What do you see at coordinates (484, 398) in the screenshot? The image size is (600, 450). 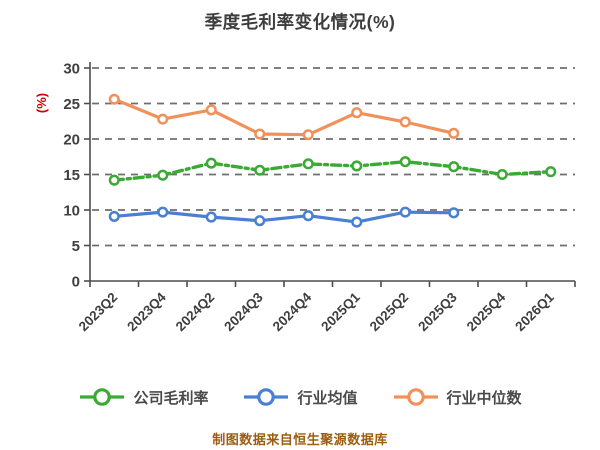 I see `legend-label: 行业中位数` at bounding box center [484, 398].